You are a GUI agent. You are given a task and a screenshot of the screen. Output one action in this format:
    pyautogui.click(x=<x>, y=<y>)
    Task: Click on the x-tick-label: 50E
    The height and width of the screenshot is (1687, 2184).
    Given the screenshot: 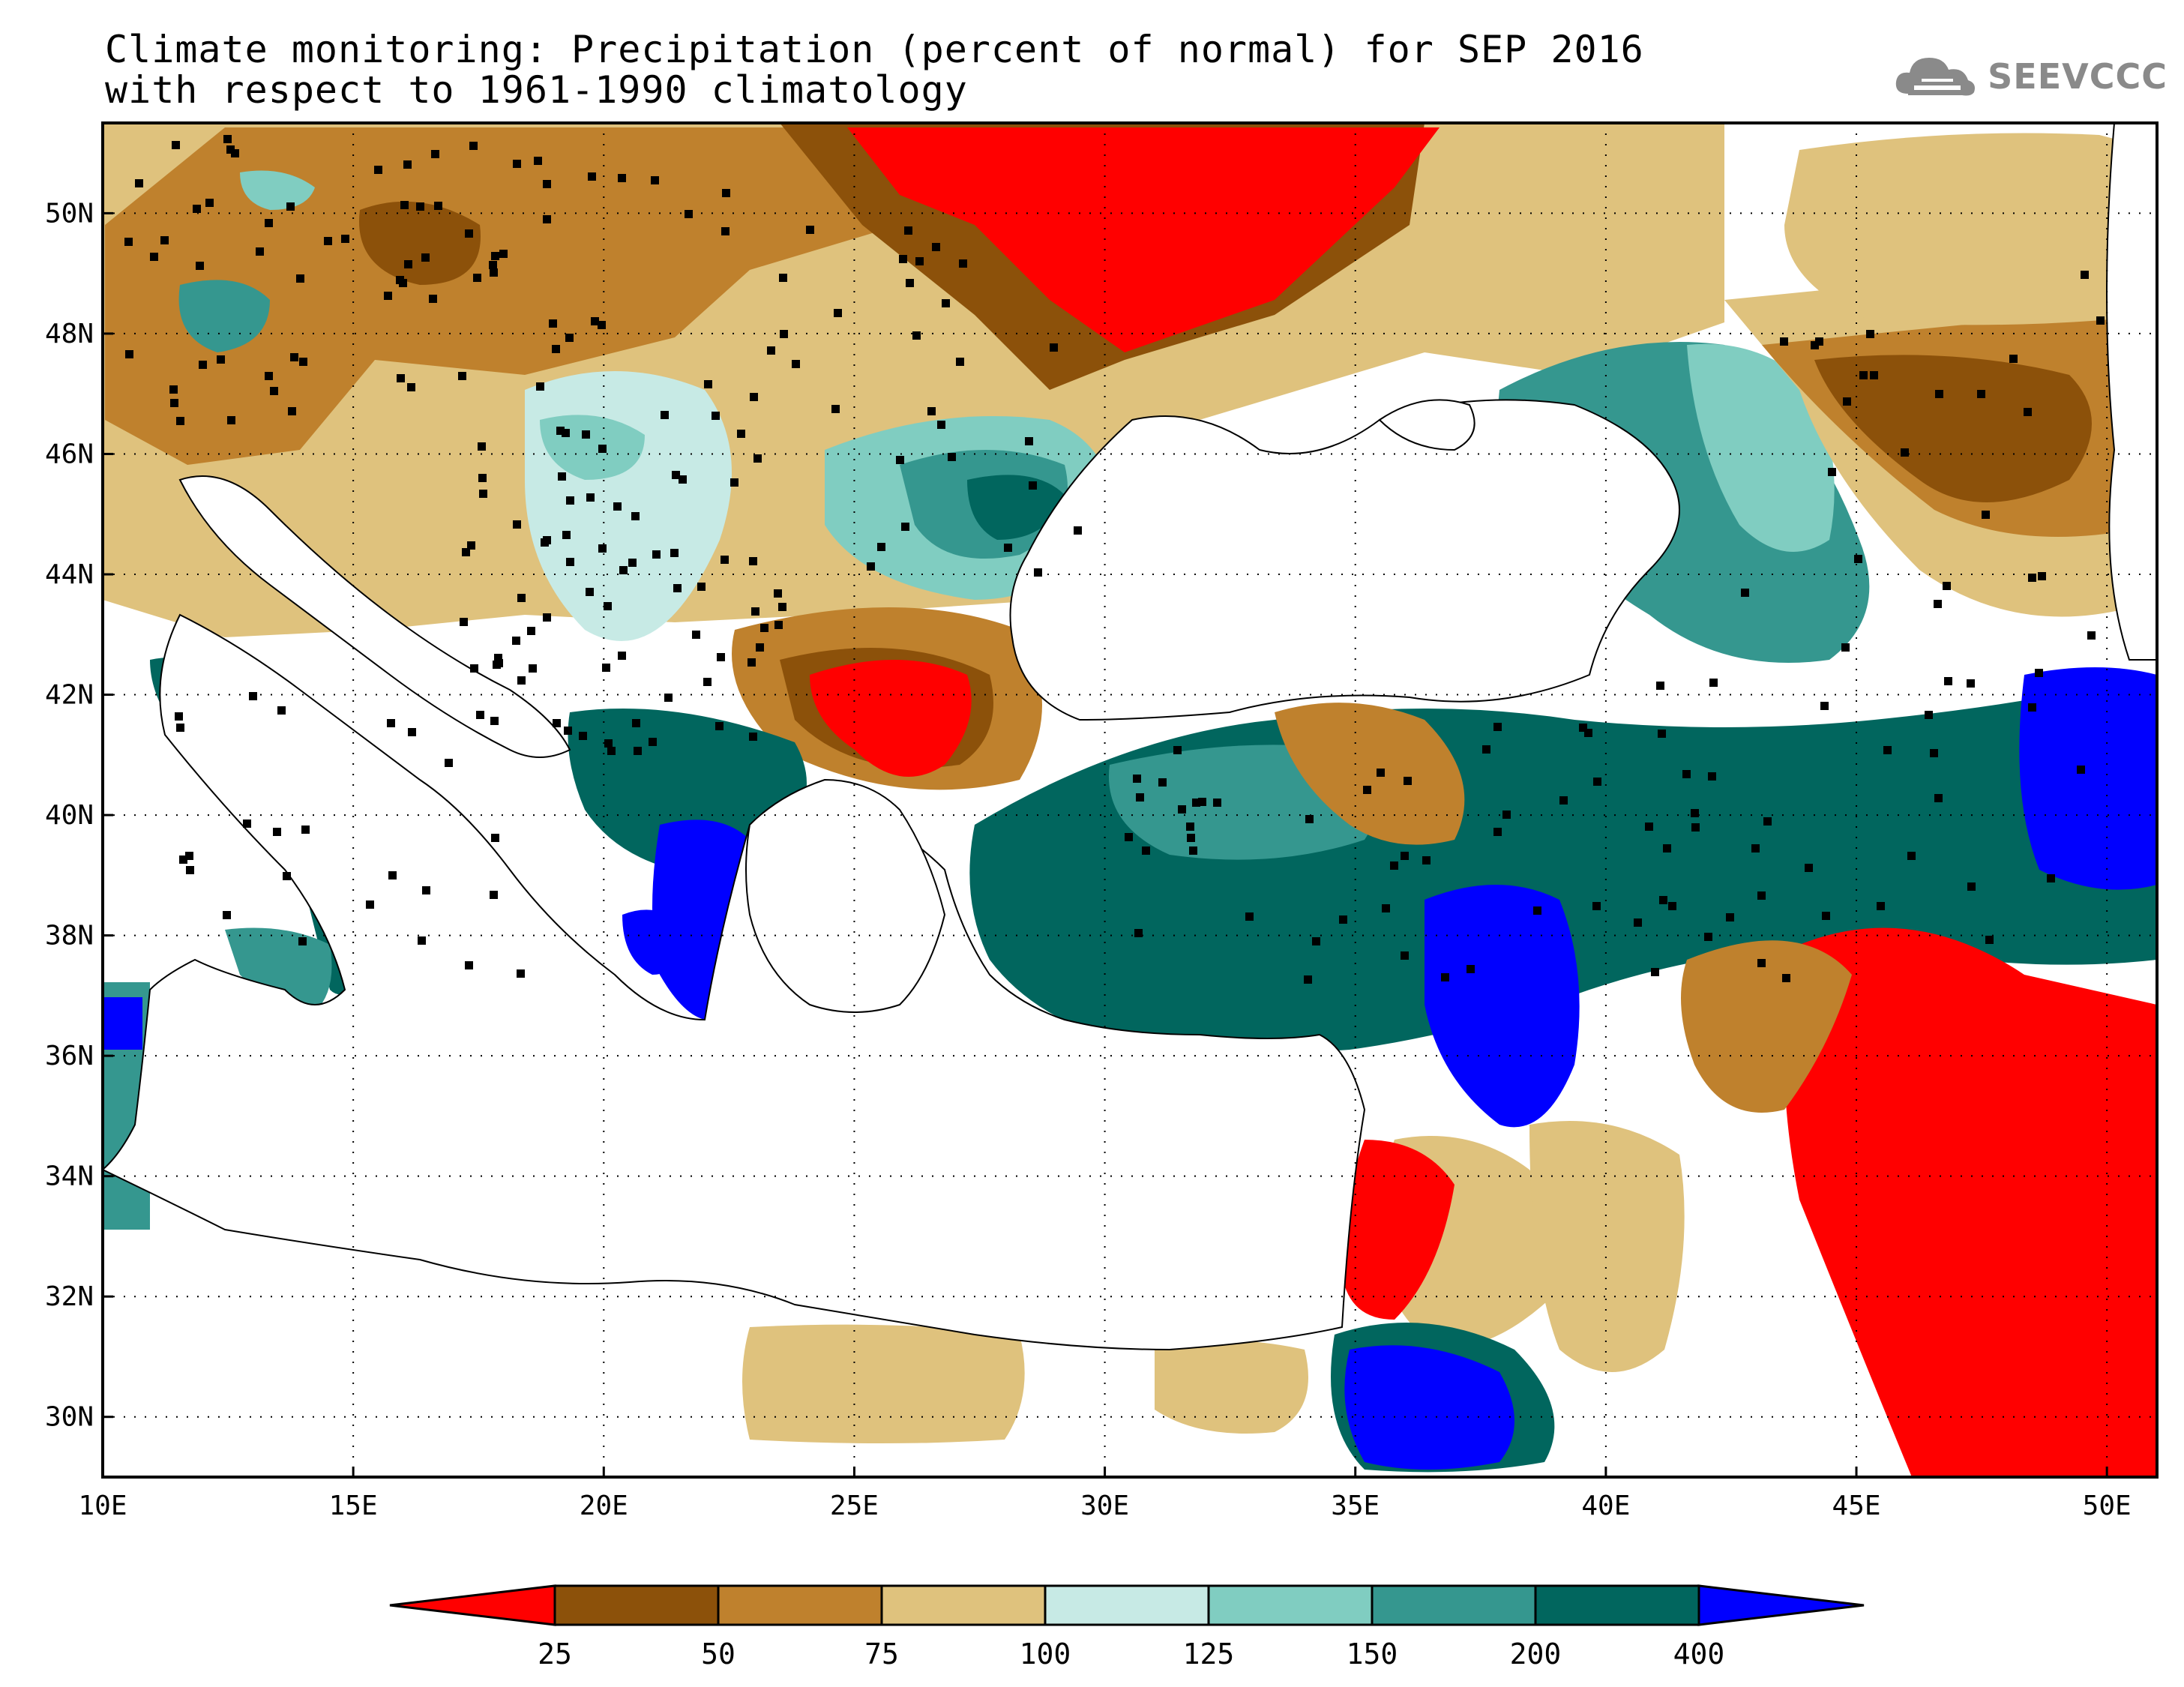 What is the action you would take?
    pyautogui.click(x=2107, y=1506)
    